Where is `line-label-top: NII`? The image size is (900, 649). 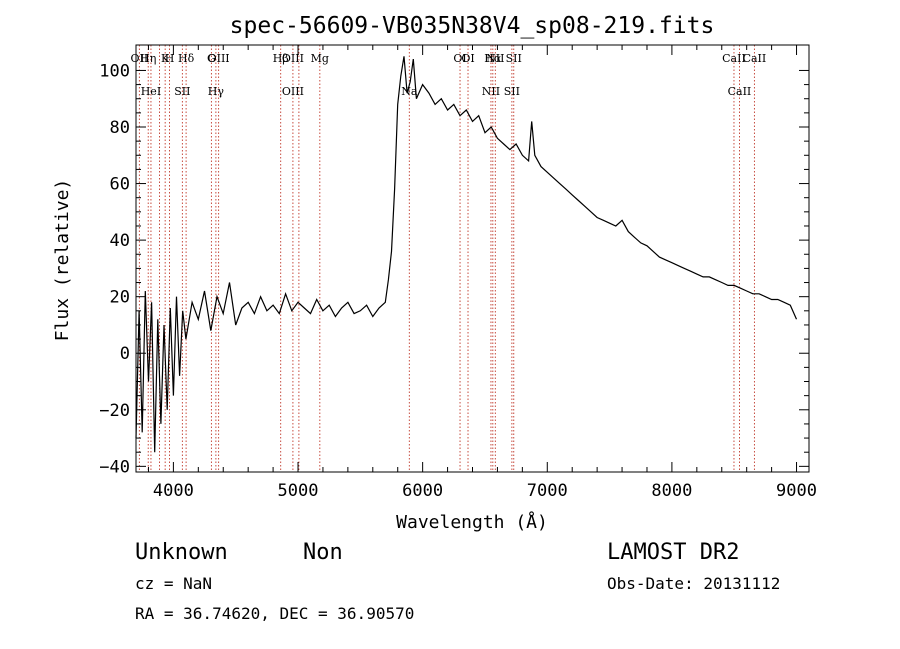
line-label-top: NII is located at coordinates (495, 58).